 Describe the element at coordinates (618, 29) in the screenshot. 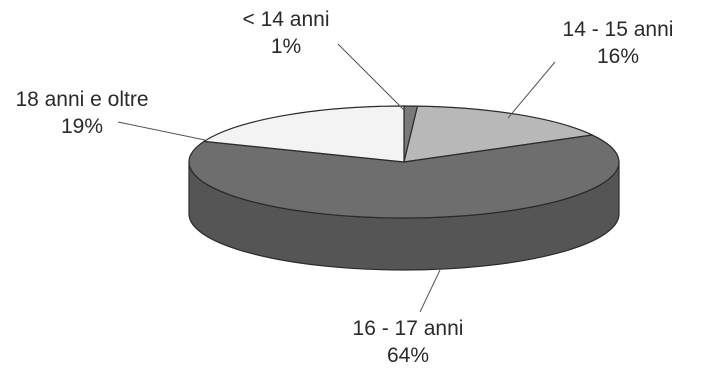

I see `slice-label-14-15: 14 - 15 anni` at that location.